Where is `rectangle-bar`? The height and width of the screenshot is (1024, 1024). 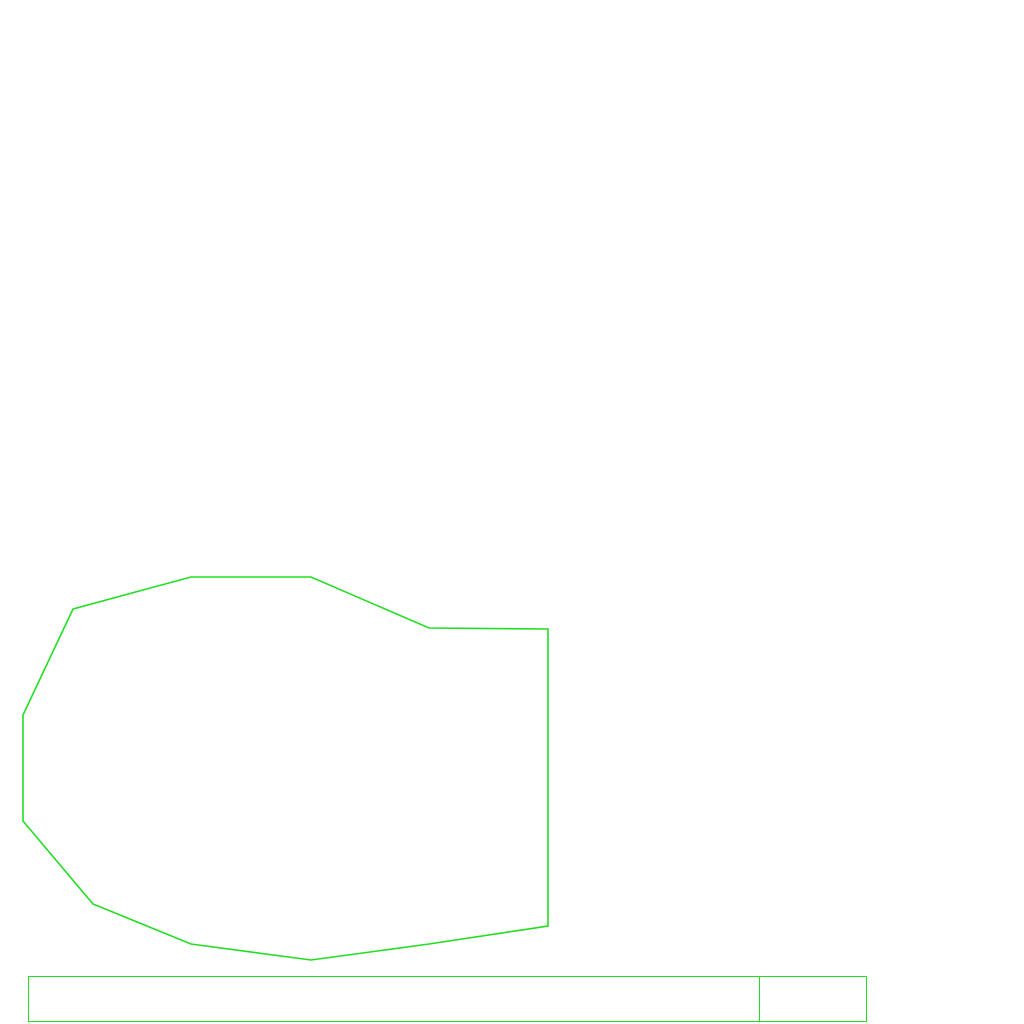
rectangle-bar is located at coordinates (447, 999).